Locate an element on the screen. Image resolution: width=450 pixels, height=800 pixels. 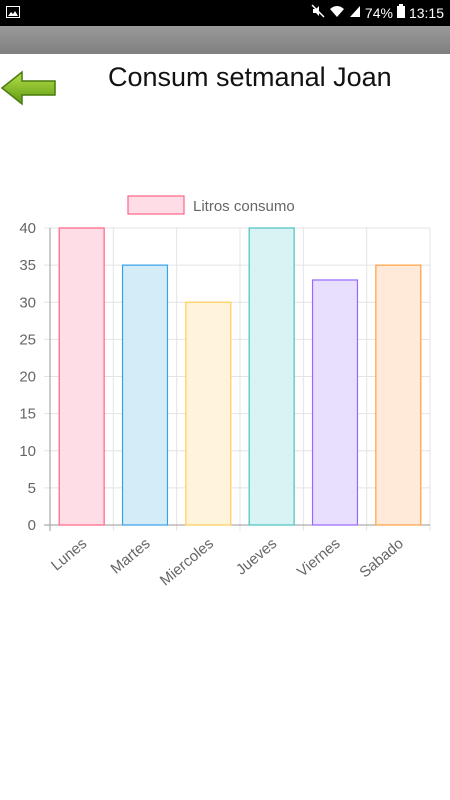
y-tick-label: 5 is located at coordinates (32, 488).